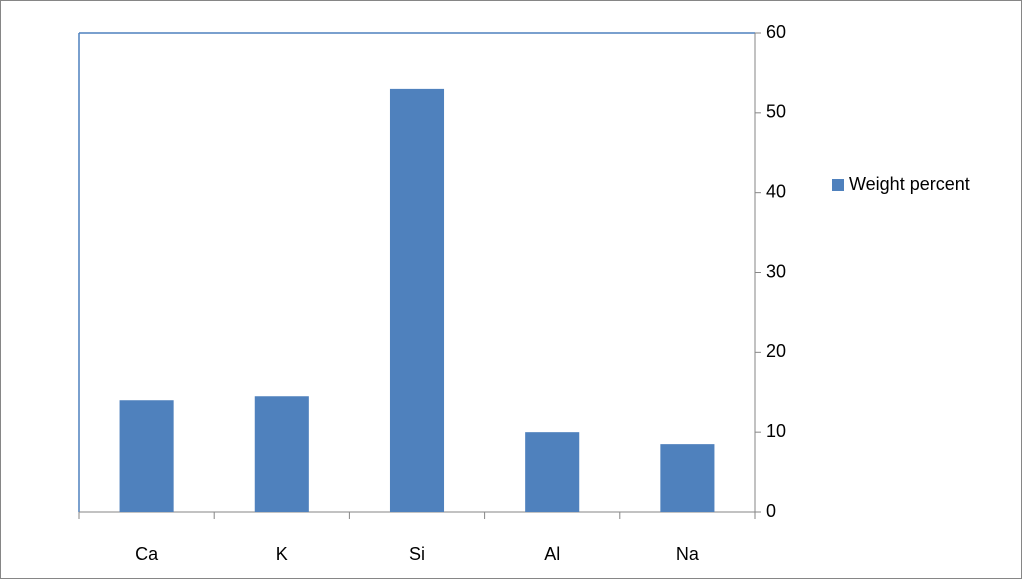  What do you see at coordinates (909, 184) in the screenshot?
I see `legend-label: Weight percent` at bounding box center [909, 184].